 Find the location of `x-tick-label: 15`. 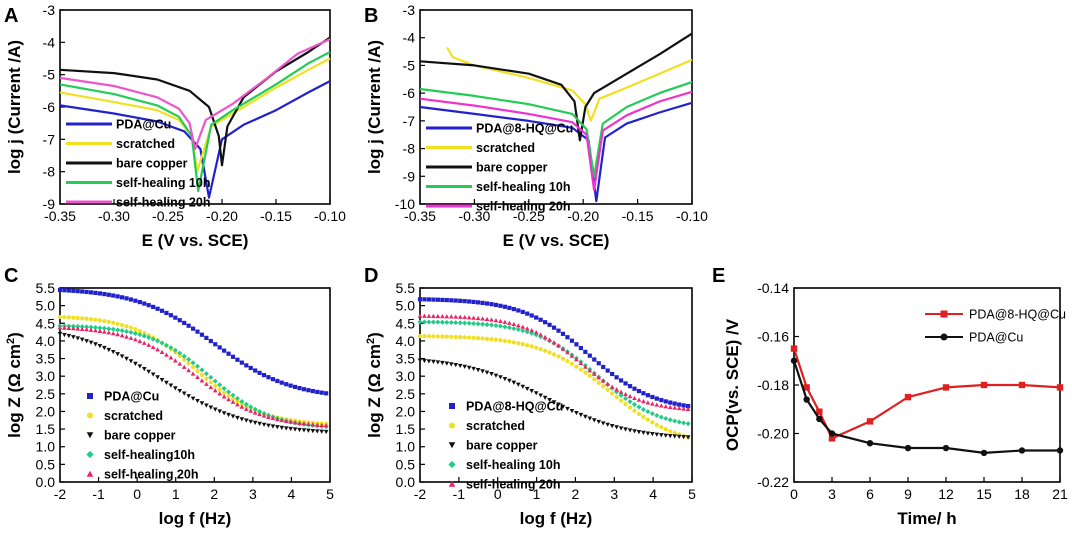

x-tick-label: 15 is located at coordinates (984, 494).